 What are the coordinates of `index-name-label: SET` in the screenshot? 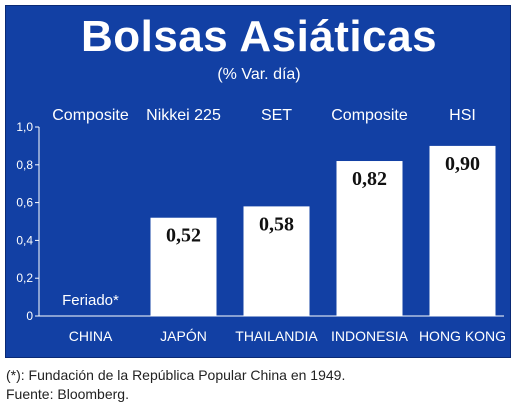 It's located at (276, 115).